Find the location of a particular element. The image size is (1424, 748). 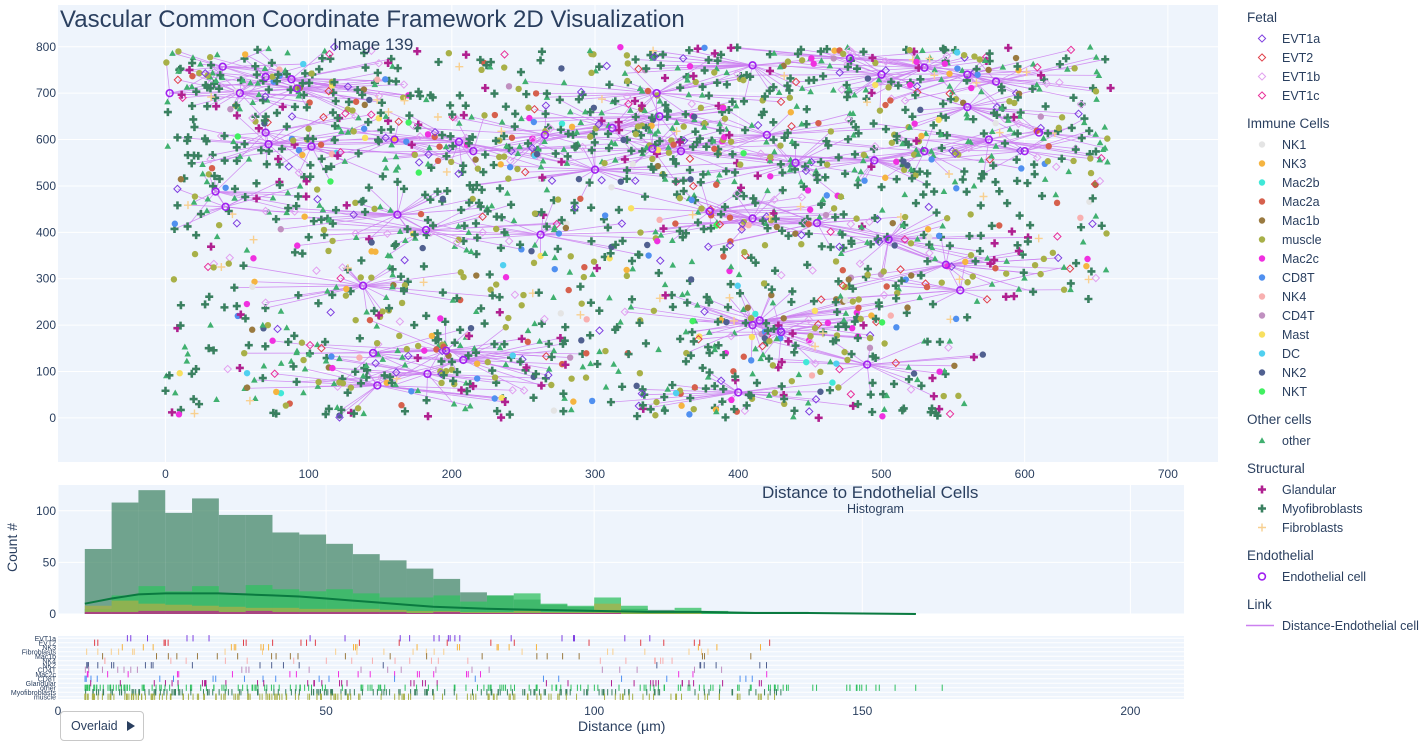

legend-item-fibroblasts: Fibroblasts is located at coordinates (1332, 527).